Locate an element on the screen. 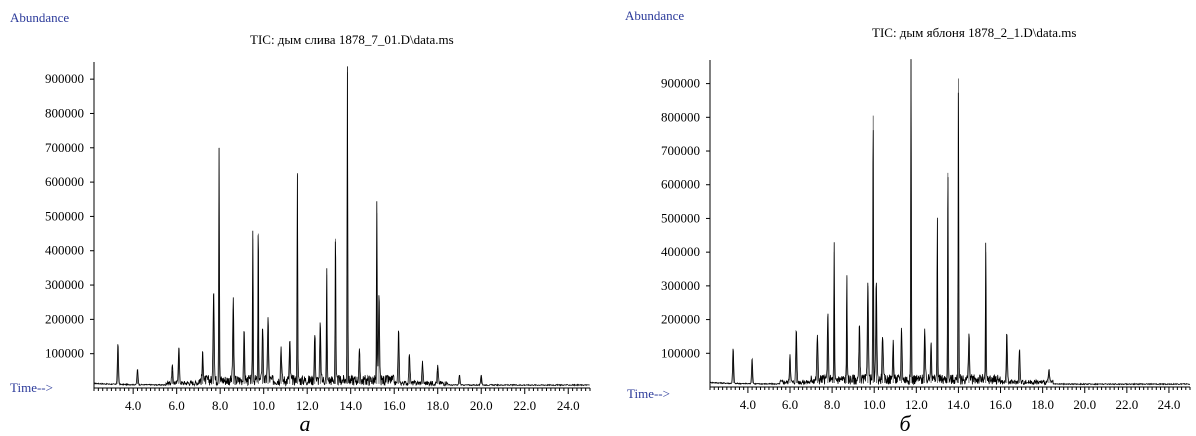  panel-caption: б is located at coordinates (905, 423).